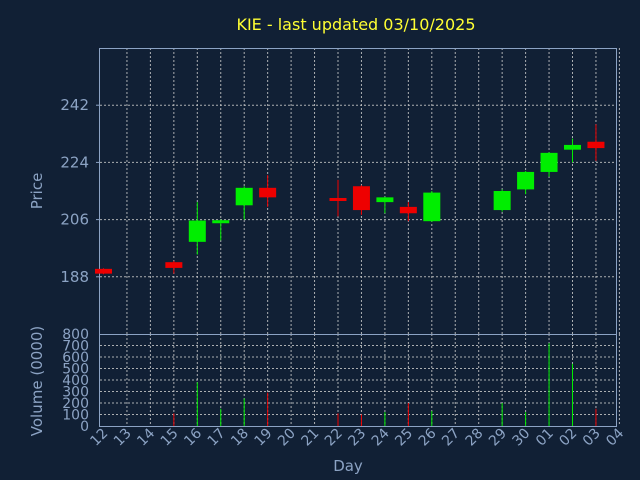 This screenshot has height=480, width=640. Describe the element at coordinates (75, 370) in the screenshot. I see `volume-tick-label: 500` at that location.